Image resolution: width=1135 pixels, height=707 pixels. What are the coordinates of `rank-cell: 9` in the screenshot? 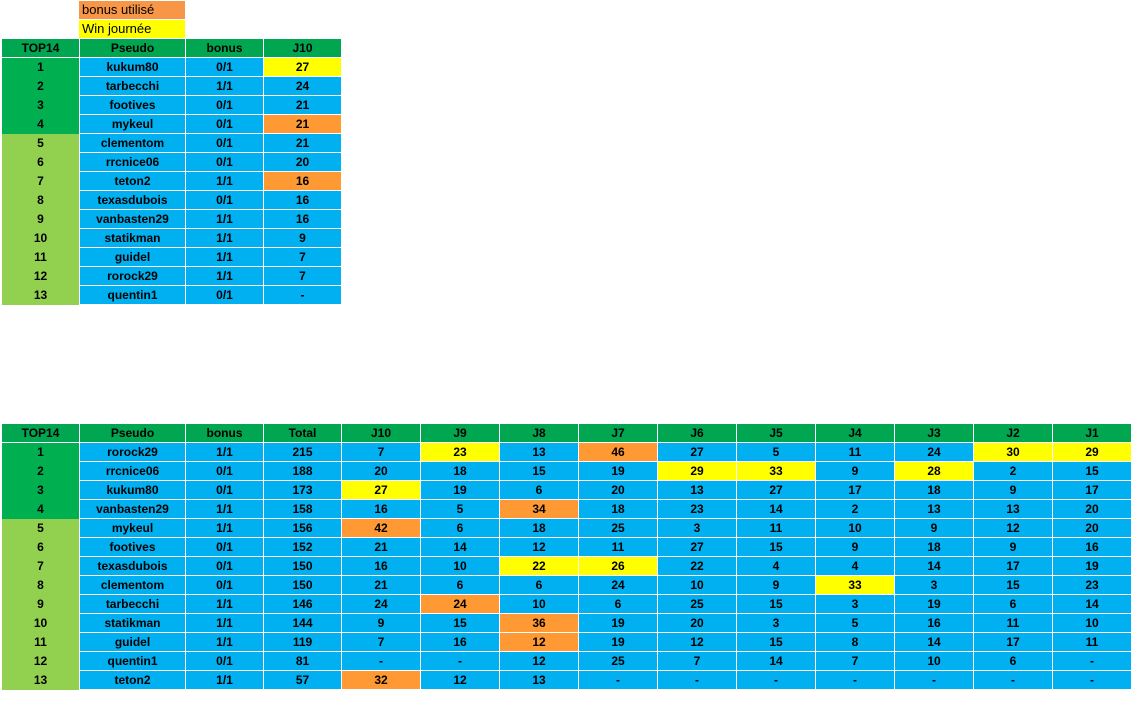 It's located at (40, 604).